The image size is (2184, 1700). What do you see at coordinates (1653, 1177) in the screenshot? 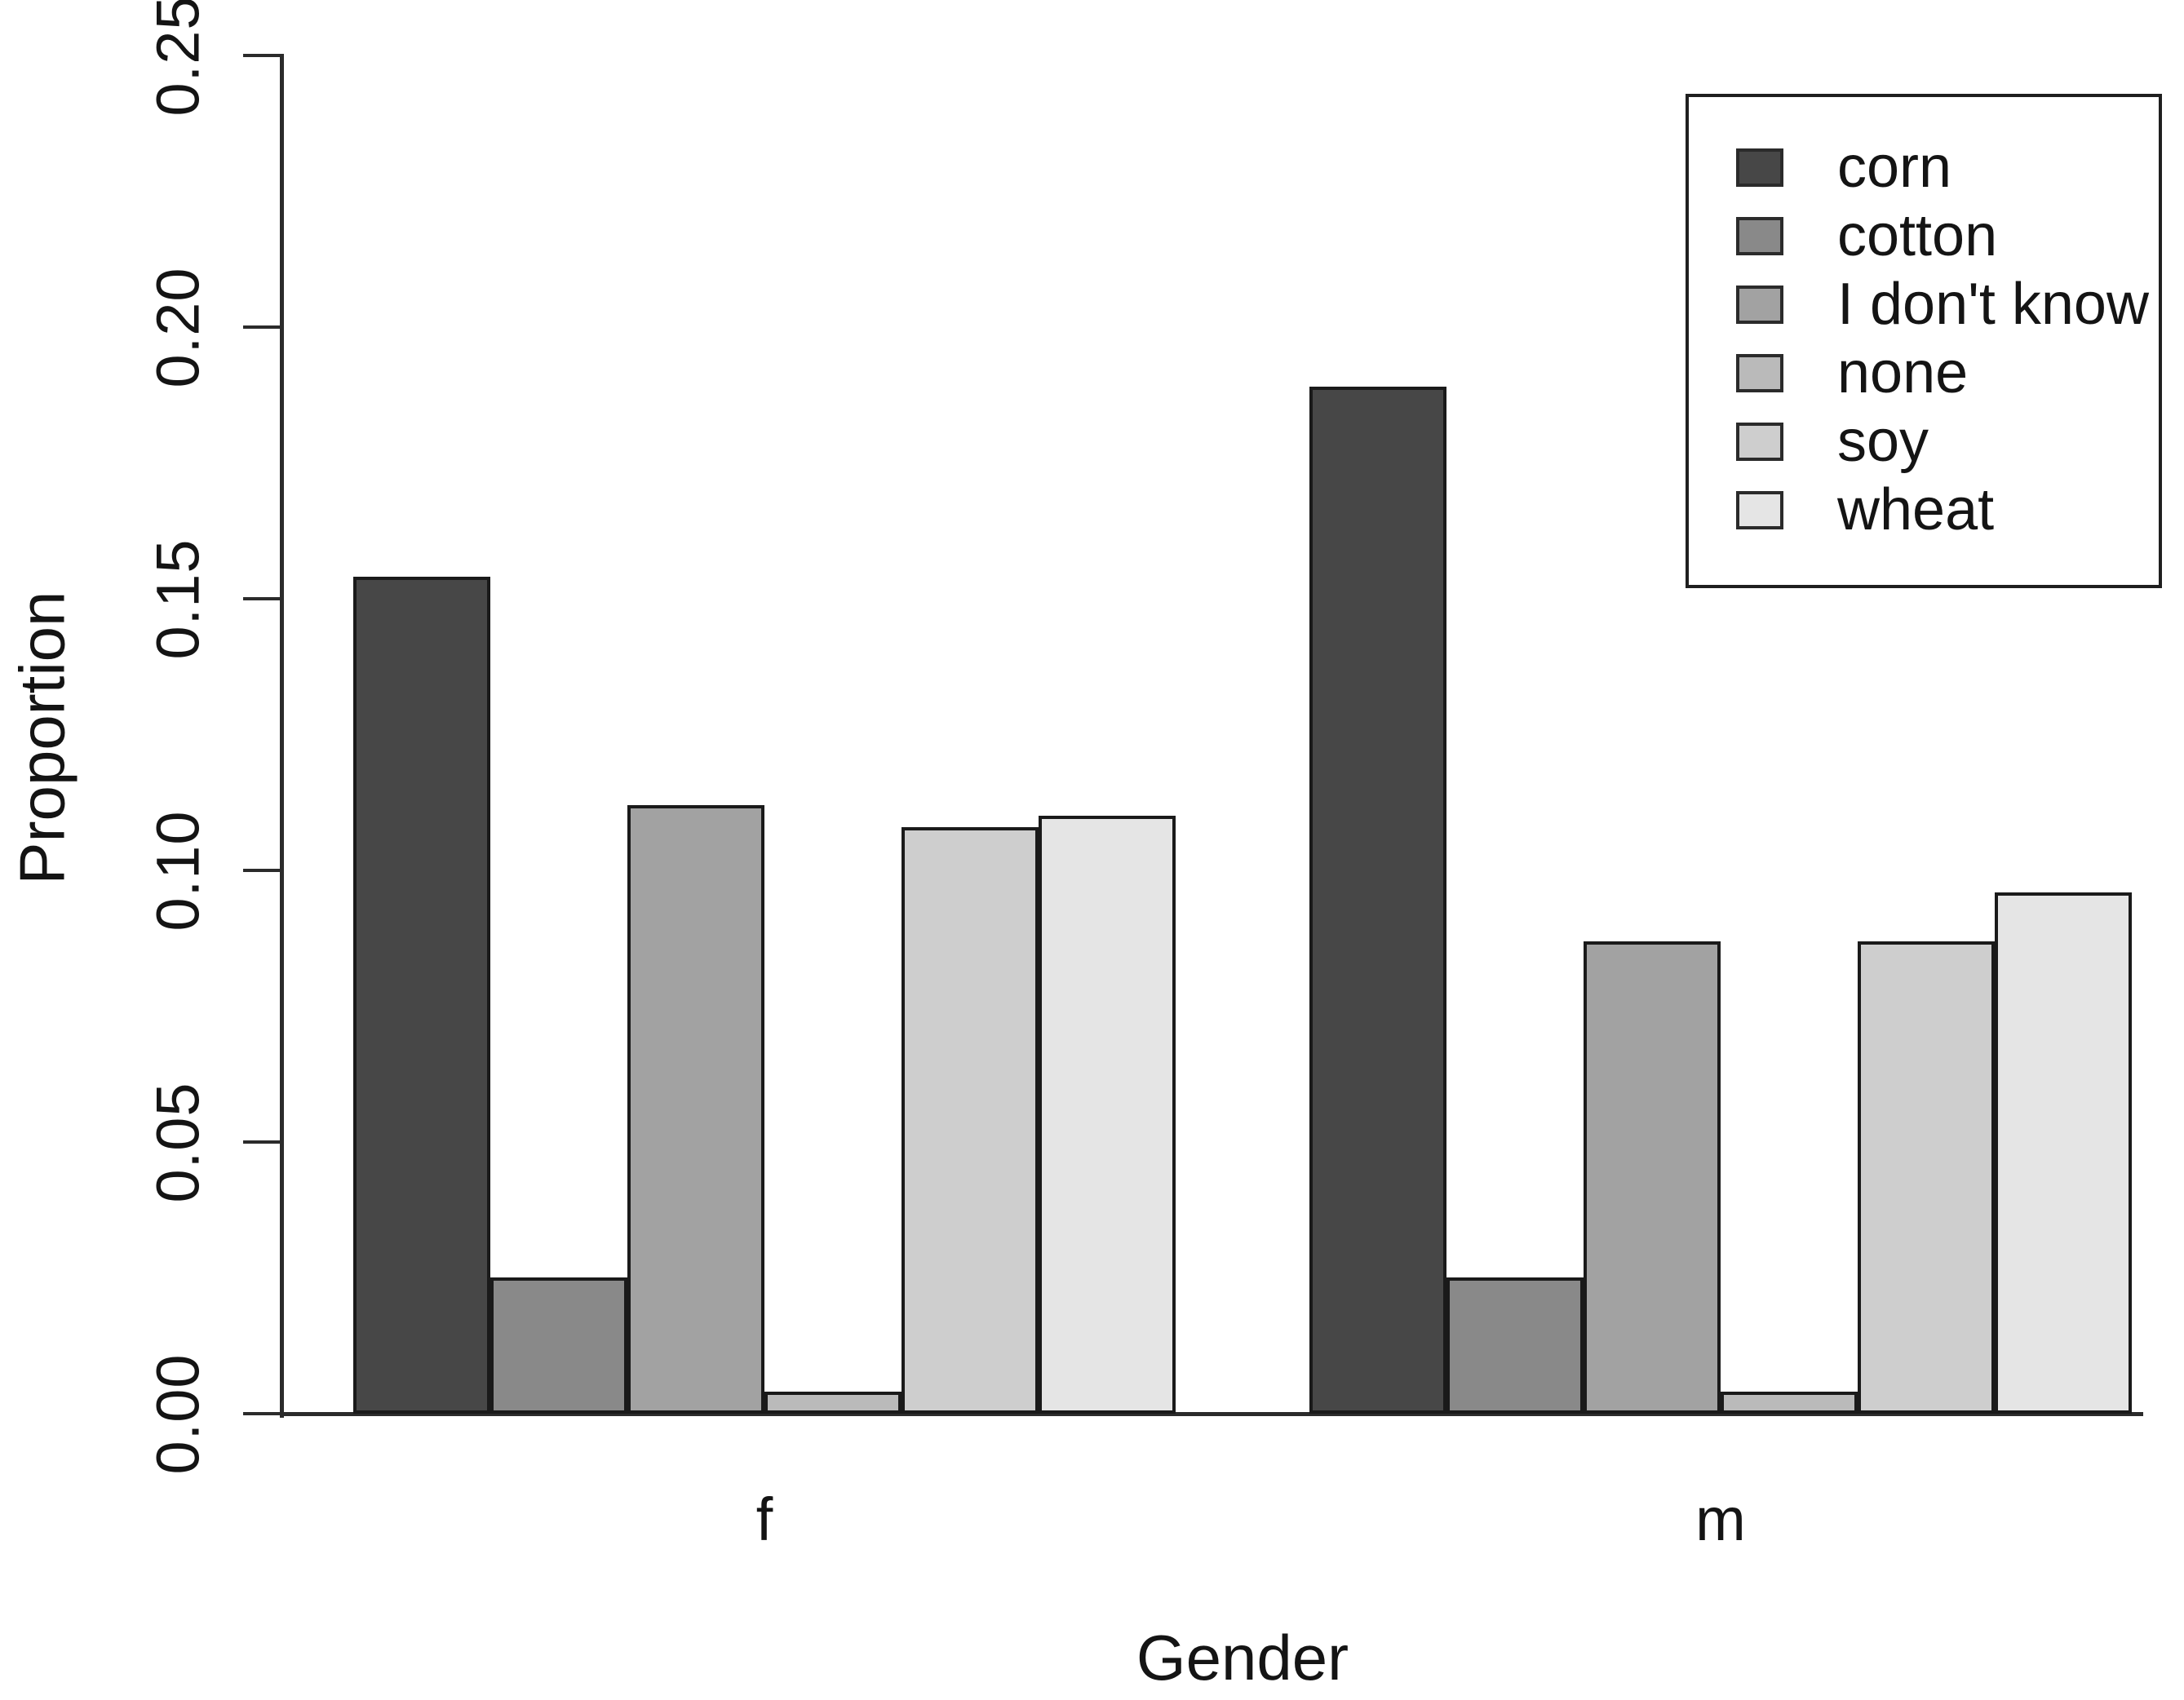
I see `bar-m-i-don-t-know` at bounding box center [1653, 1177].